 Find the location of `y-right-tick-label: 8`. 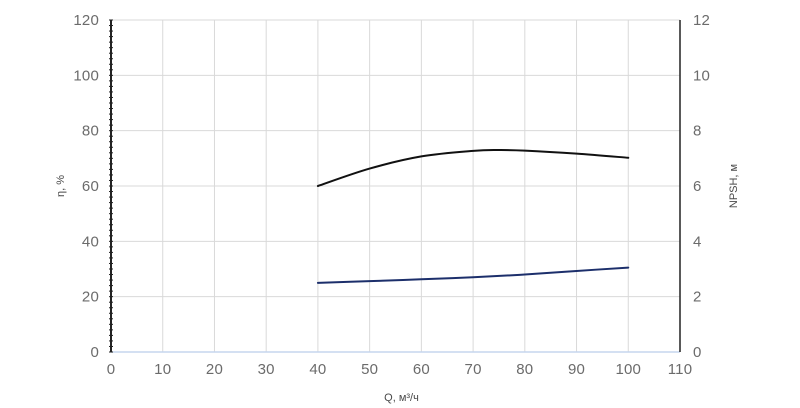

y-right-tick-label: 8 is located at coordinates (697, 131).